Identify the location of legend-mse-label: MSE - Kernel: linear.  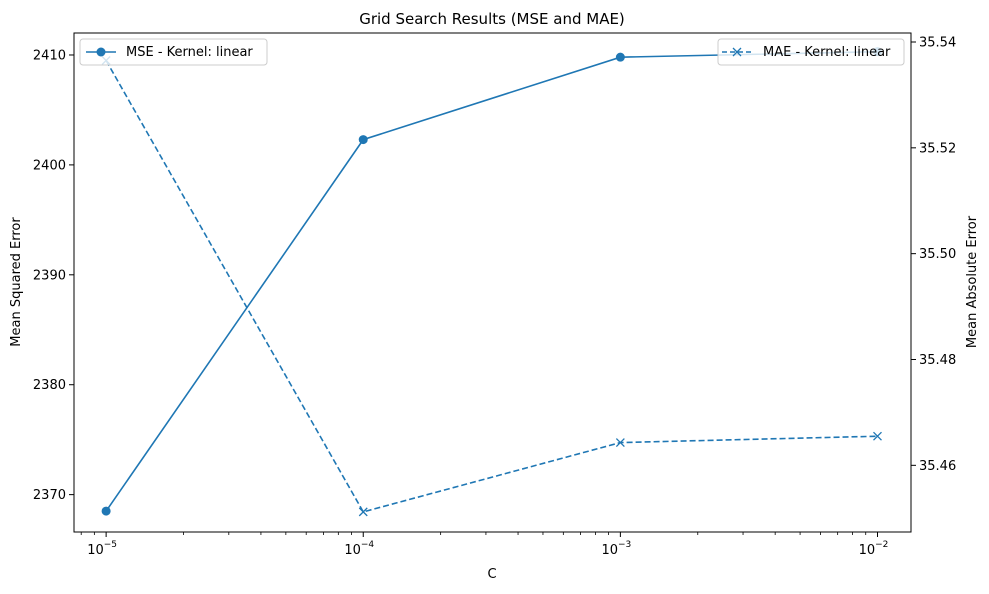
(189, 52).